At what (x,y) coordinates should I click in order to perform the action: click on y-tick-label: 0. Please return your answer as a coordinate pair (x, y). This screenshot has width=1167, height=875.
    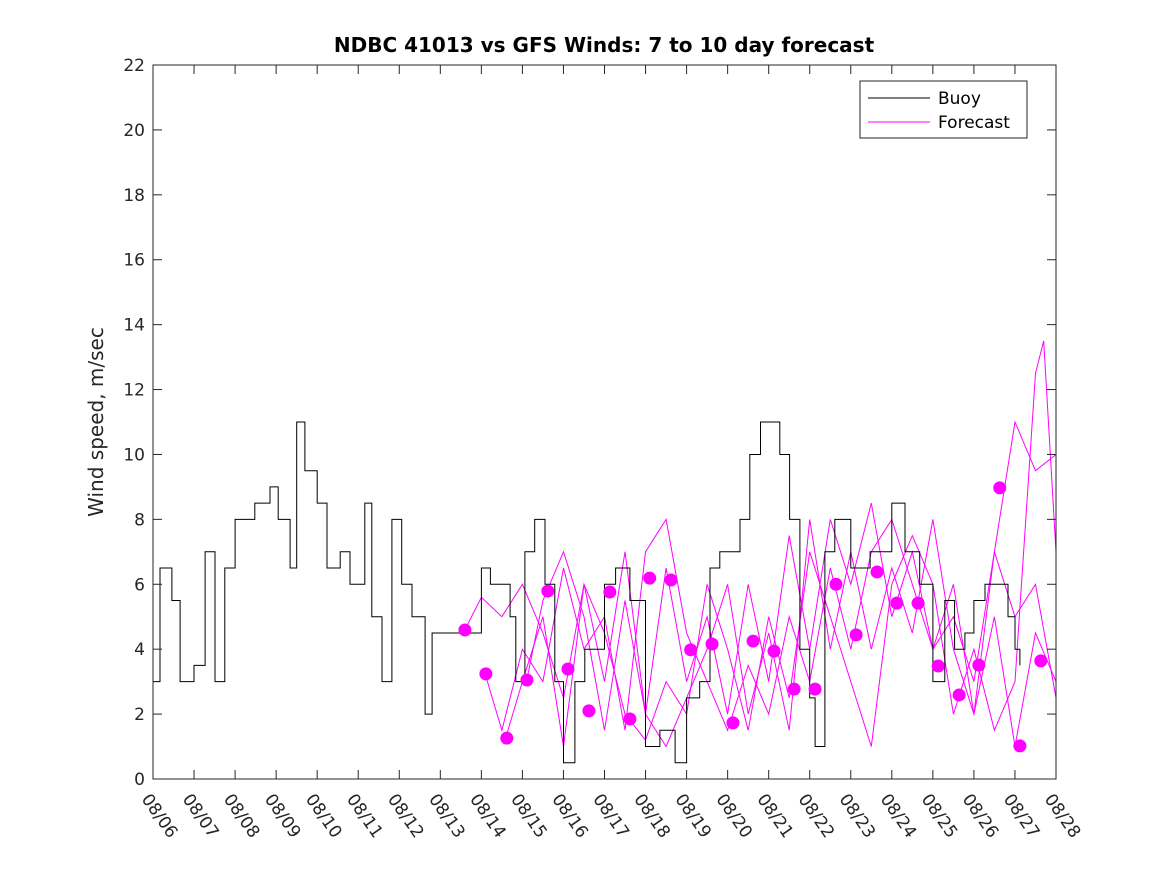
    Looking at the image, I should click on (139, 780).